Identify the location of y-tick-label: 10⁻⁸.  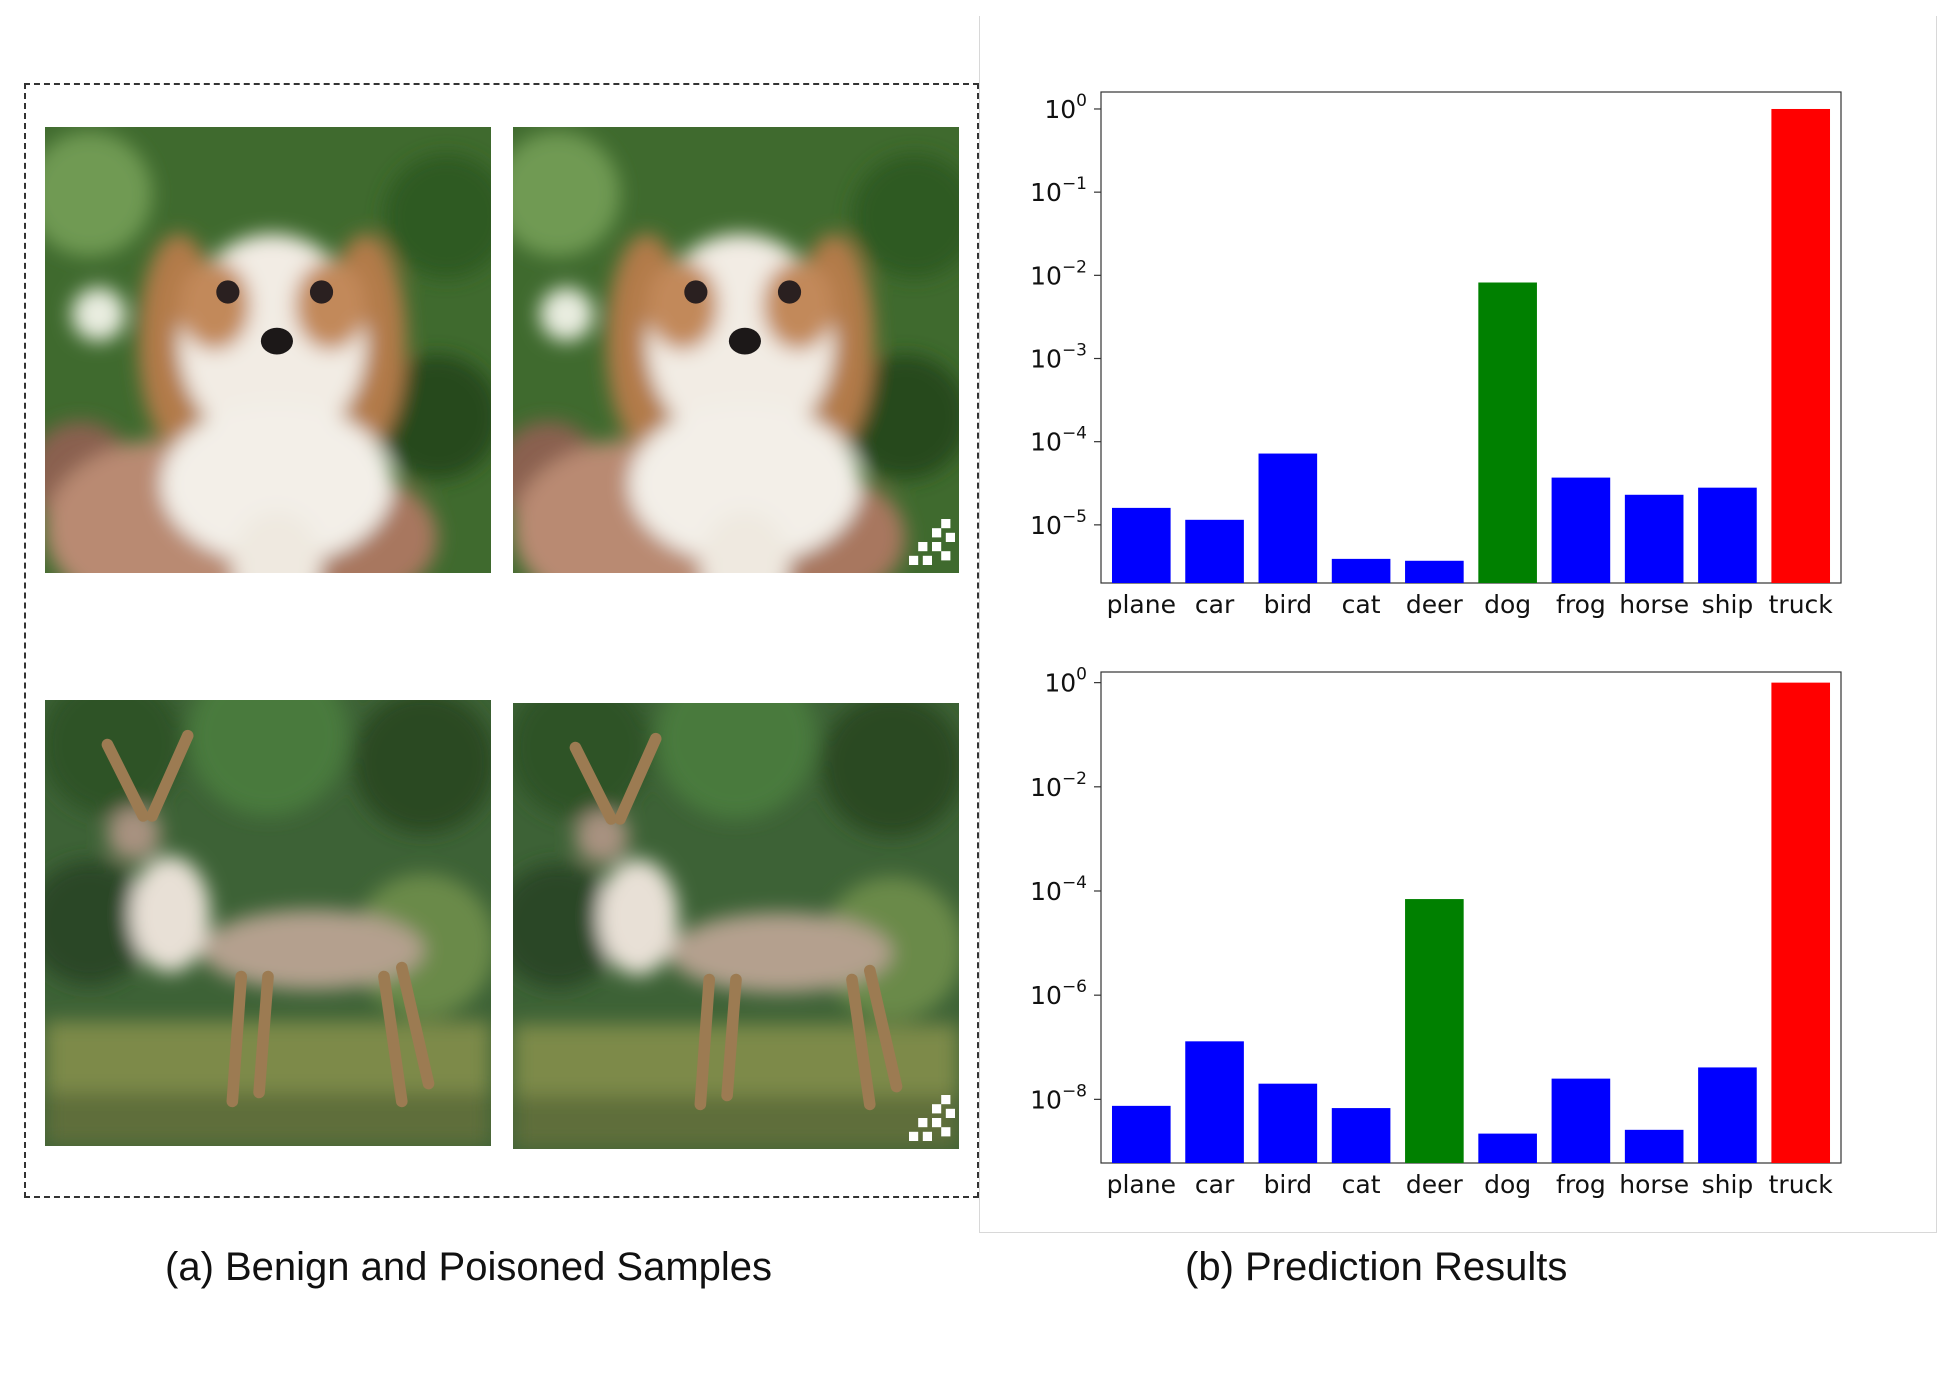
(1058, 1097).